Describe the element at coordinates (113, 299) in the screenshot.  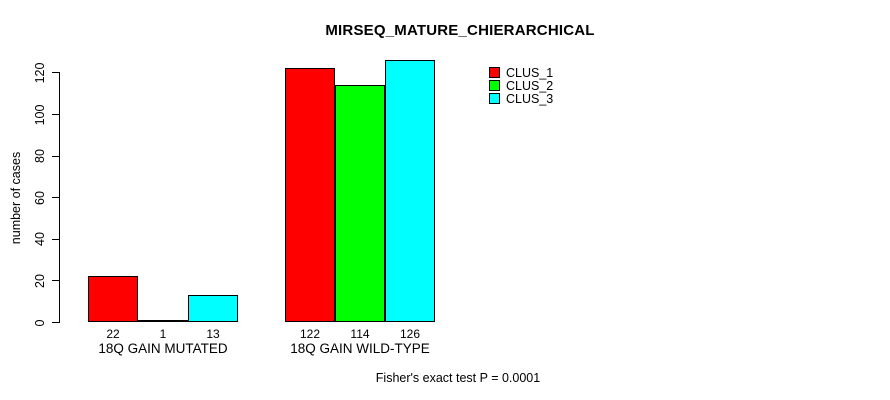
I see `bar-clus_1-group1` at that location.